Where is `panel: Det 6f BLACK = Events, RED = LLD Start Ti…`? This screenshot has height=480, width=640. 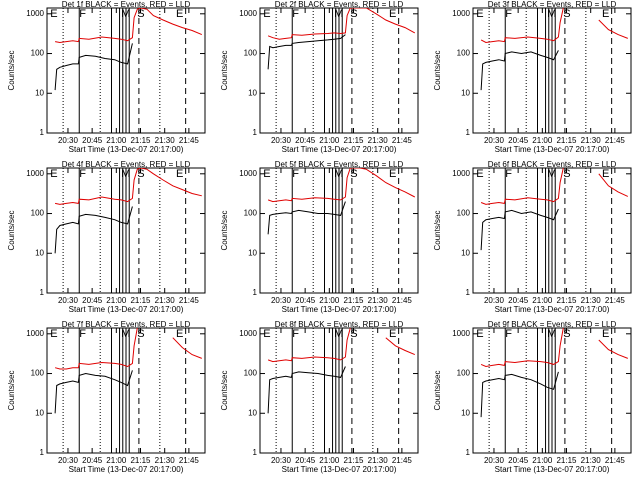 panel: Det 6f BLACK = Events, RED = LLD Start Ti… is located at coordinates (532, 237).